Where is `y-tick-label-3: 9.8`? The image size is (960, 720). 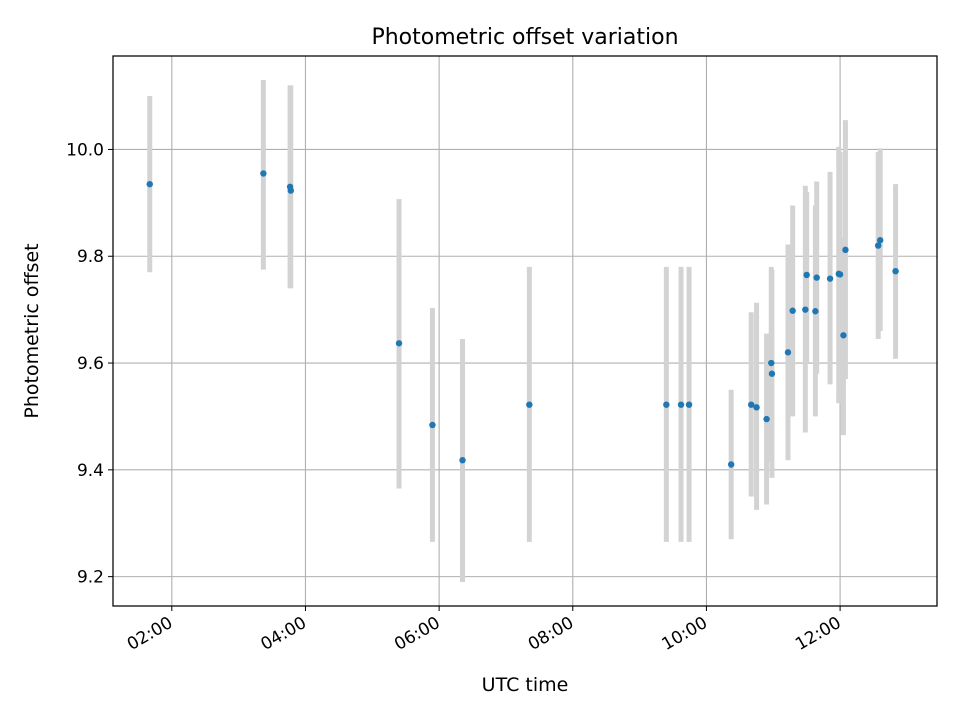 y-tick-label-3: 9.8 is located at coordinates (90, 257).